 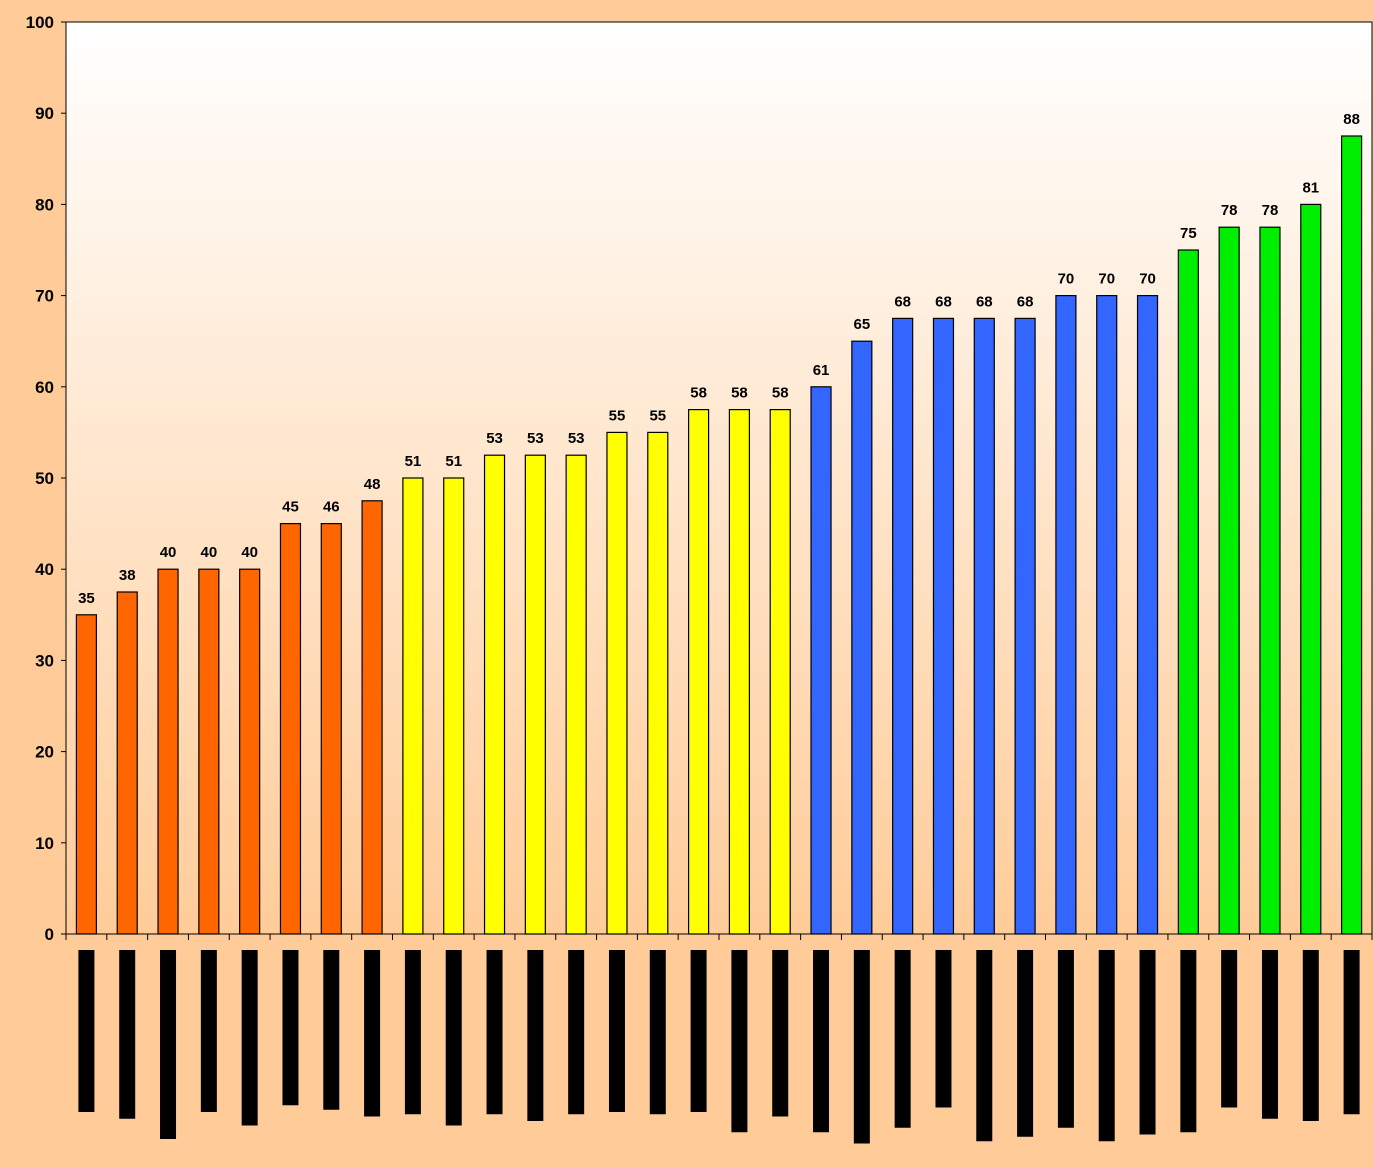 I want to click on data-label: 70, so click(x=1106, y=279).